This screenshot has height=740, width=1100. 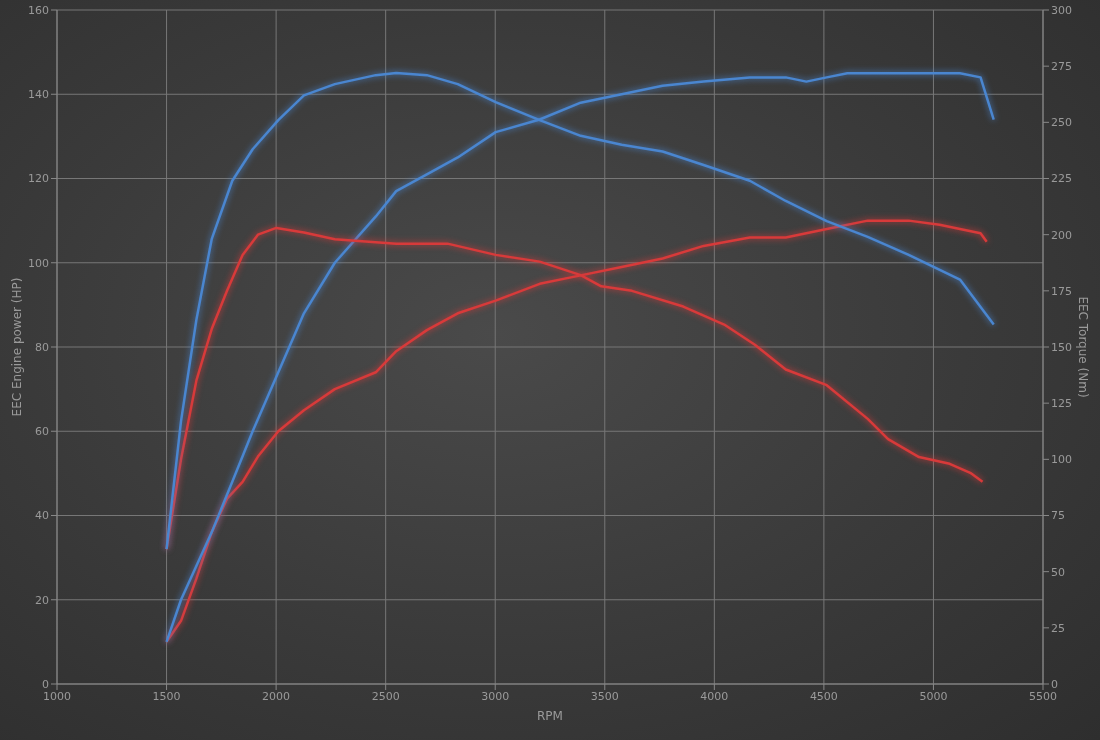 I want to click on x-tick-label: 4500, so click(x=823, y=696).